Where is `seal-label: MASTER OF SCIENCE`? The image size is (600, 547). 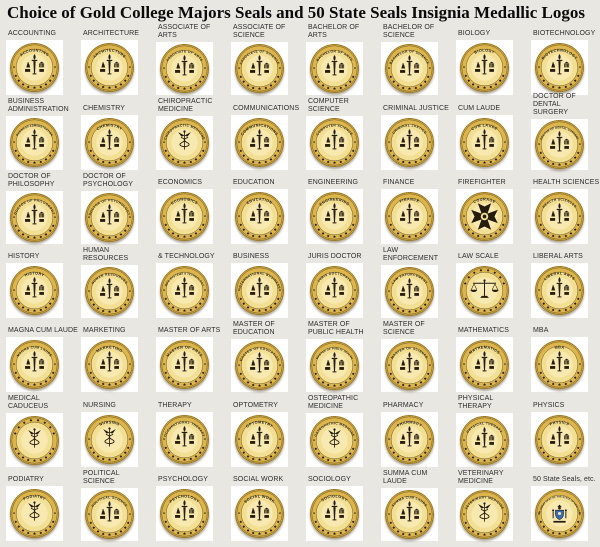
seal-label: MASTER OF SCIENCE is located at coordinates (404, 329).